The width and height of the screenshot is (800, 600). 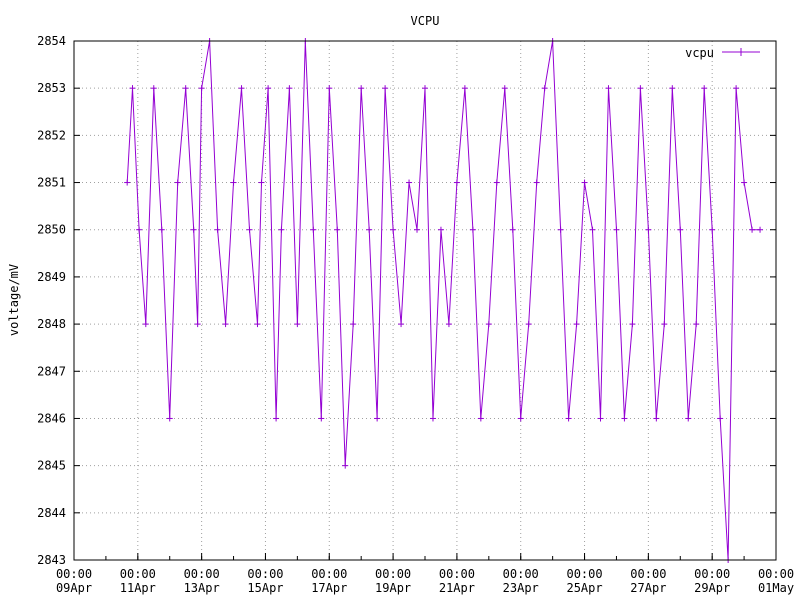 I want to click on y-tick-label: 2843, so click(x=51, y=560).